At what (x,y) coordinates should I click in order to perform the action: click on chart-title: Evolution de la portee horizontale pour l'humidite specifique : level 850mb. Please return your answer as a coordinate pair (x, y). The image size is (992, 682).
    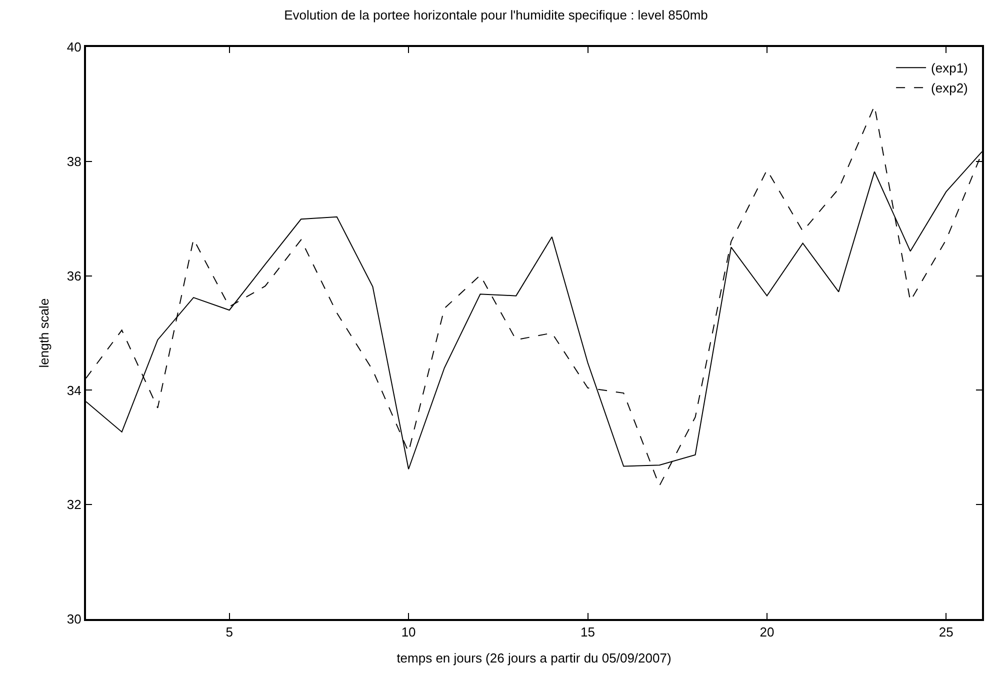
    Looking at the image, I should click on (496, 14).